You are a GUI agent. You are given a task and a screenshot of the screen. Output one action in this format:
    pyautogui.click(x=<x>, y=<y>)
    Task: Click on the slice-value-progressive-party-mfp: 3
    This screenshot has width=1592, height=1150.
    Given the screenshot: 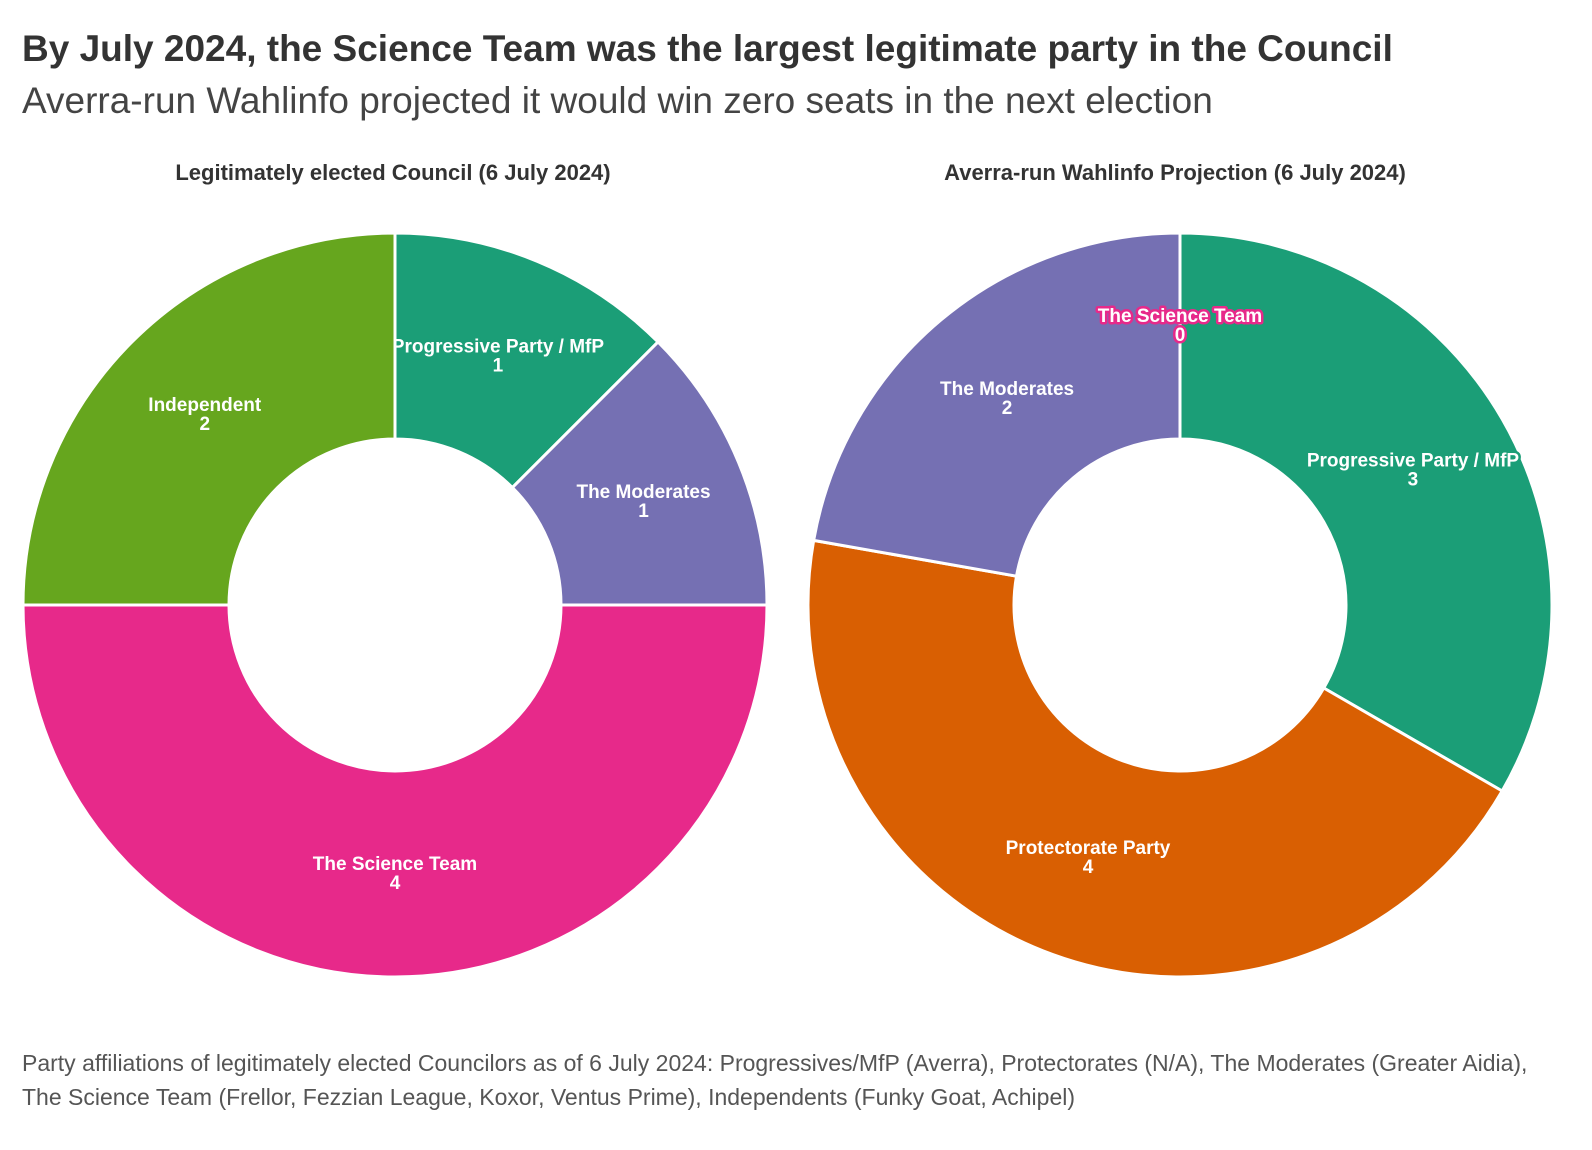 What is the action you would take?
    pyautogui.click(x=1413, y=480)
    